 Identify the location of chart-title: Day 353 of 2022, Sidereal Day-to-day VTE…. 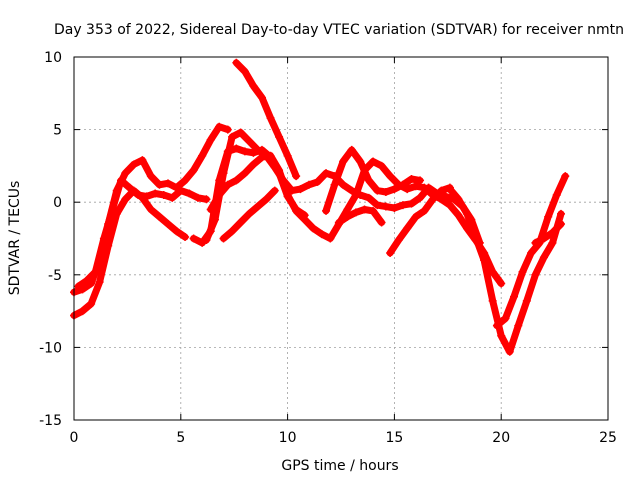
(339, 30).